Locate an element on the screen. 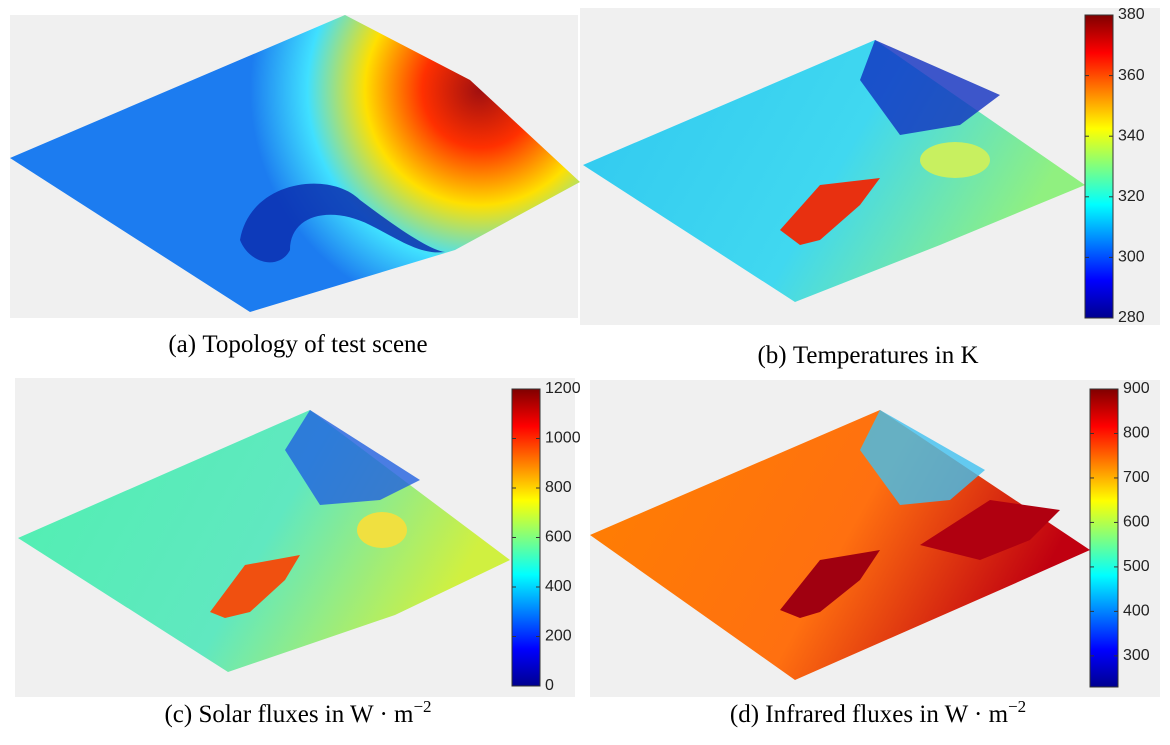 Image resolution: width=1170 pixels, height=745 pixels. colorbar-tick-label: 200 is located at coordinates (558, 636).